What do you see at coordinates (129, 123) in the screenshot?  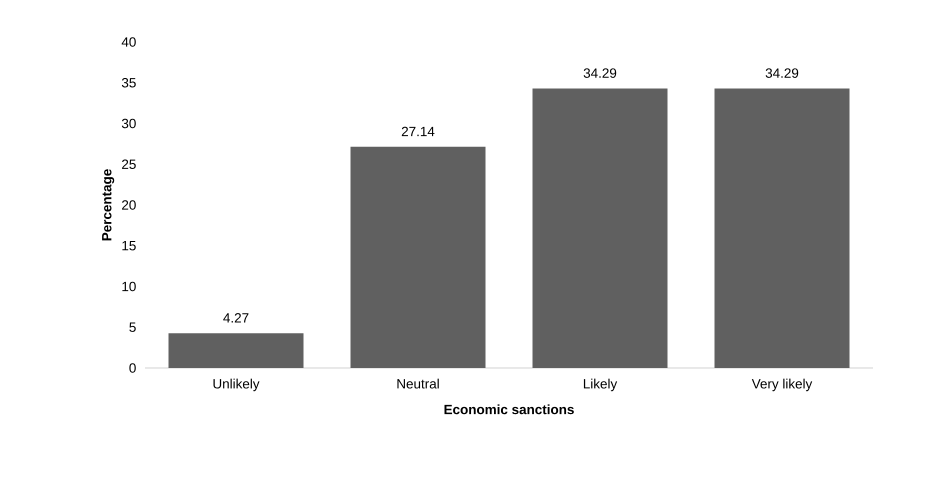 I see `y-tick-label: 30` at bounding box center [129, 123].